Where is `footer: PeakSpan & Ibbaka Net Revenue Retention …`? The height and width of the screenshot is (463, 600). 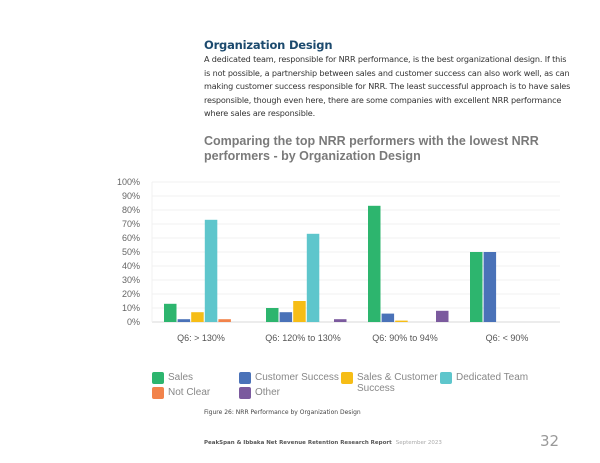
footer: PeakSpan & Ibbaka Net Revenue Retention … is located at coordinates (323, 443).